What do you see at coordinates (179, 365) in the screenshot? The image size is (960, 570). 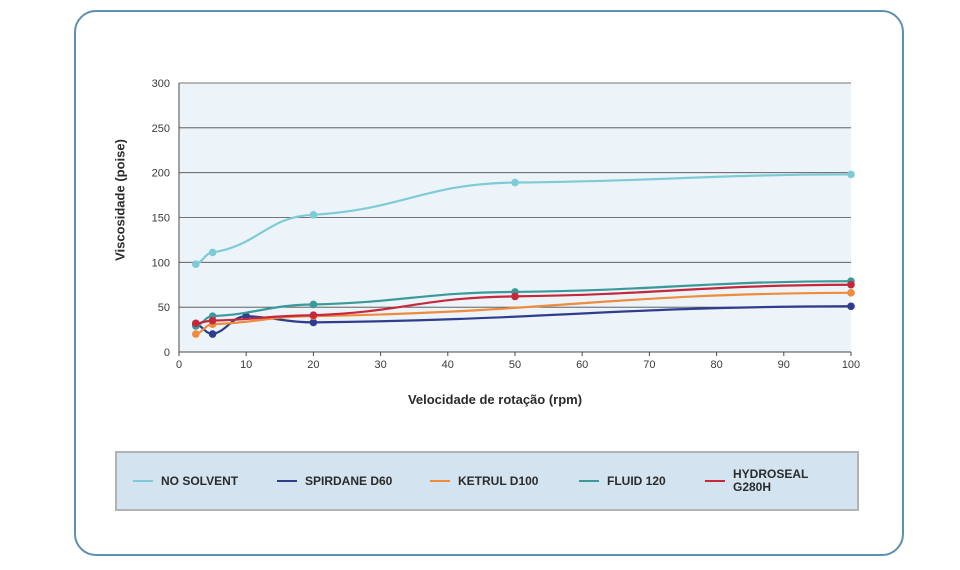 I see `x-tick-label: 0` at bounding box center [179, 365].